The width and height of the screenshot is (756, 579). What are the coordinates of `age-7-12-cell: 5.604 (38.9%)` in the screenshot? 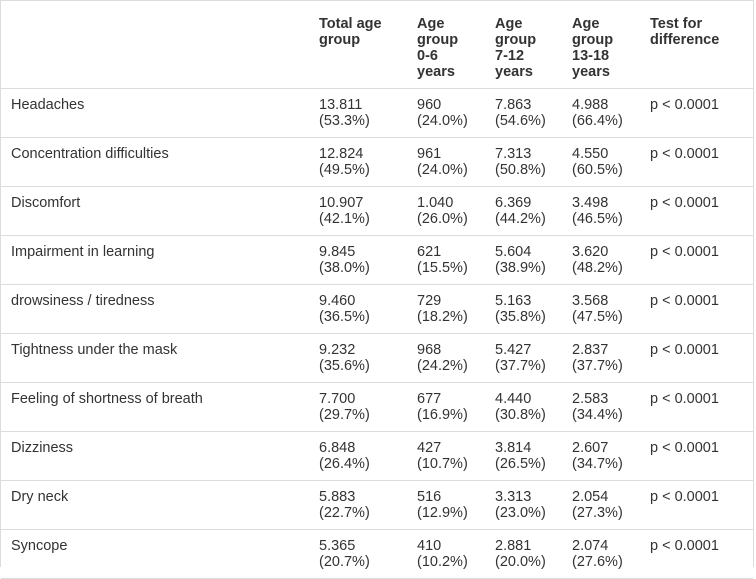 It's located at (525, 260).